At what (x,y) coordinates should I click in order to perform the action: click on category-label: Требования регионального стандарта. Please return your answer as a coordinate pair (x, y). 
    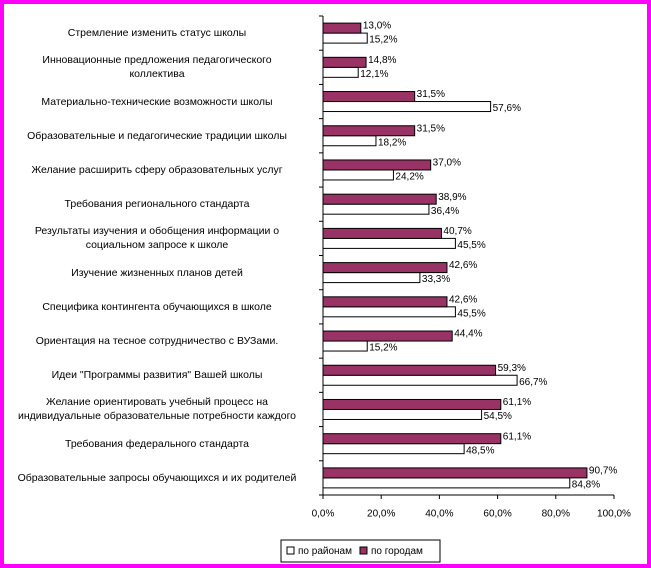
    Looking at the image, I should click on (157, 204).